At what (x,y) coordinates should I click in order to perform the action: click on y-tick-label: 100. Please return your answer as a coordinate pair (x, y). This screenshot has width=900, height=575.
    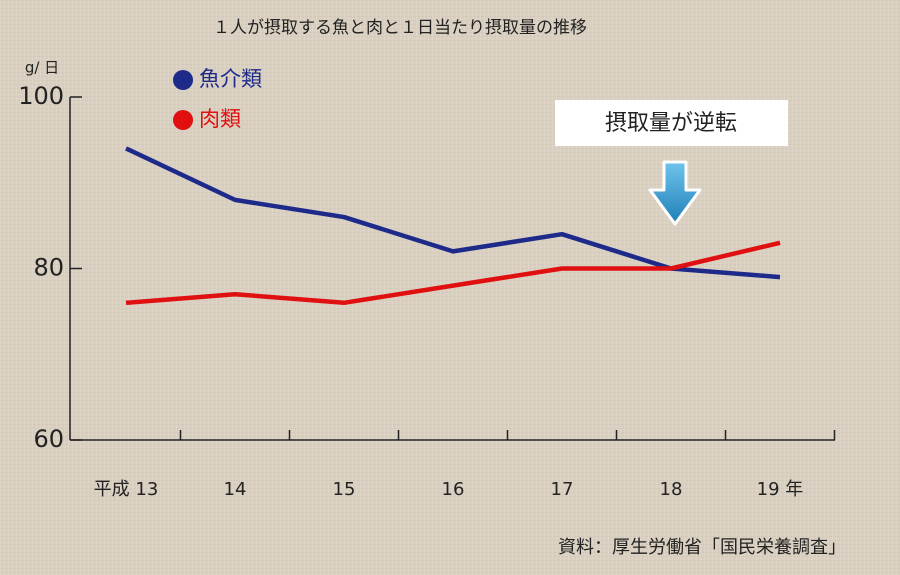
    Looking at the image, I should click on (41, 96).